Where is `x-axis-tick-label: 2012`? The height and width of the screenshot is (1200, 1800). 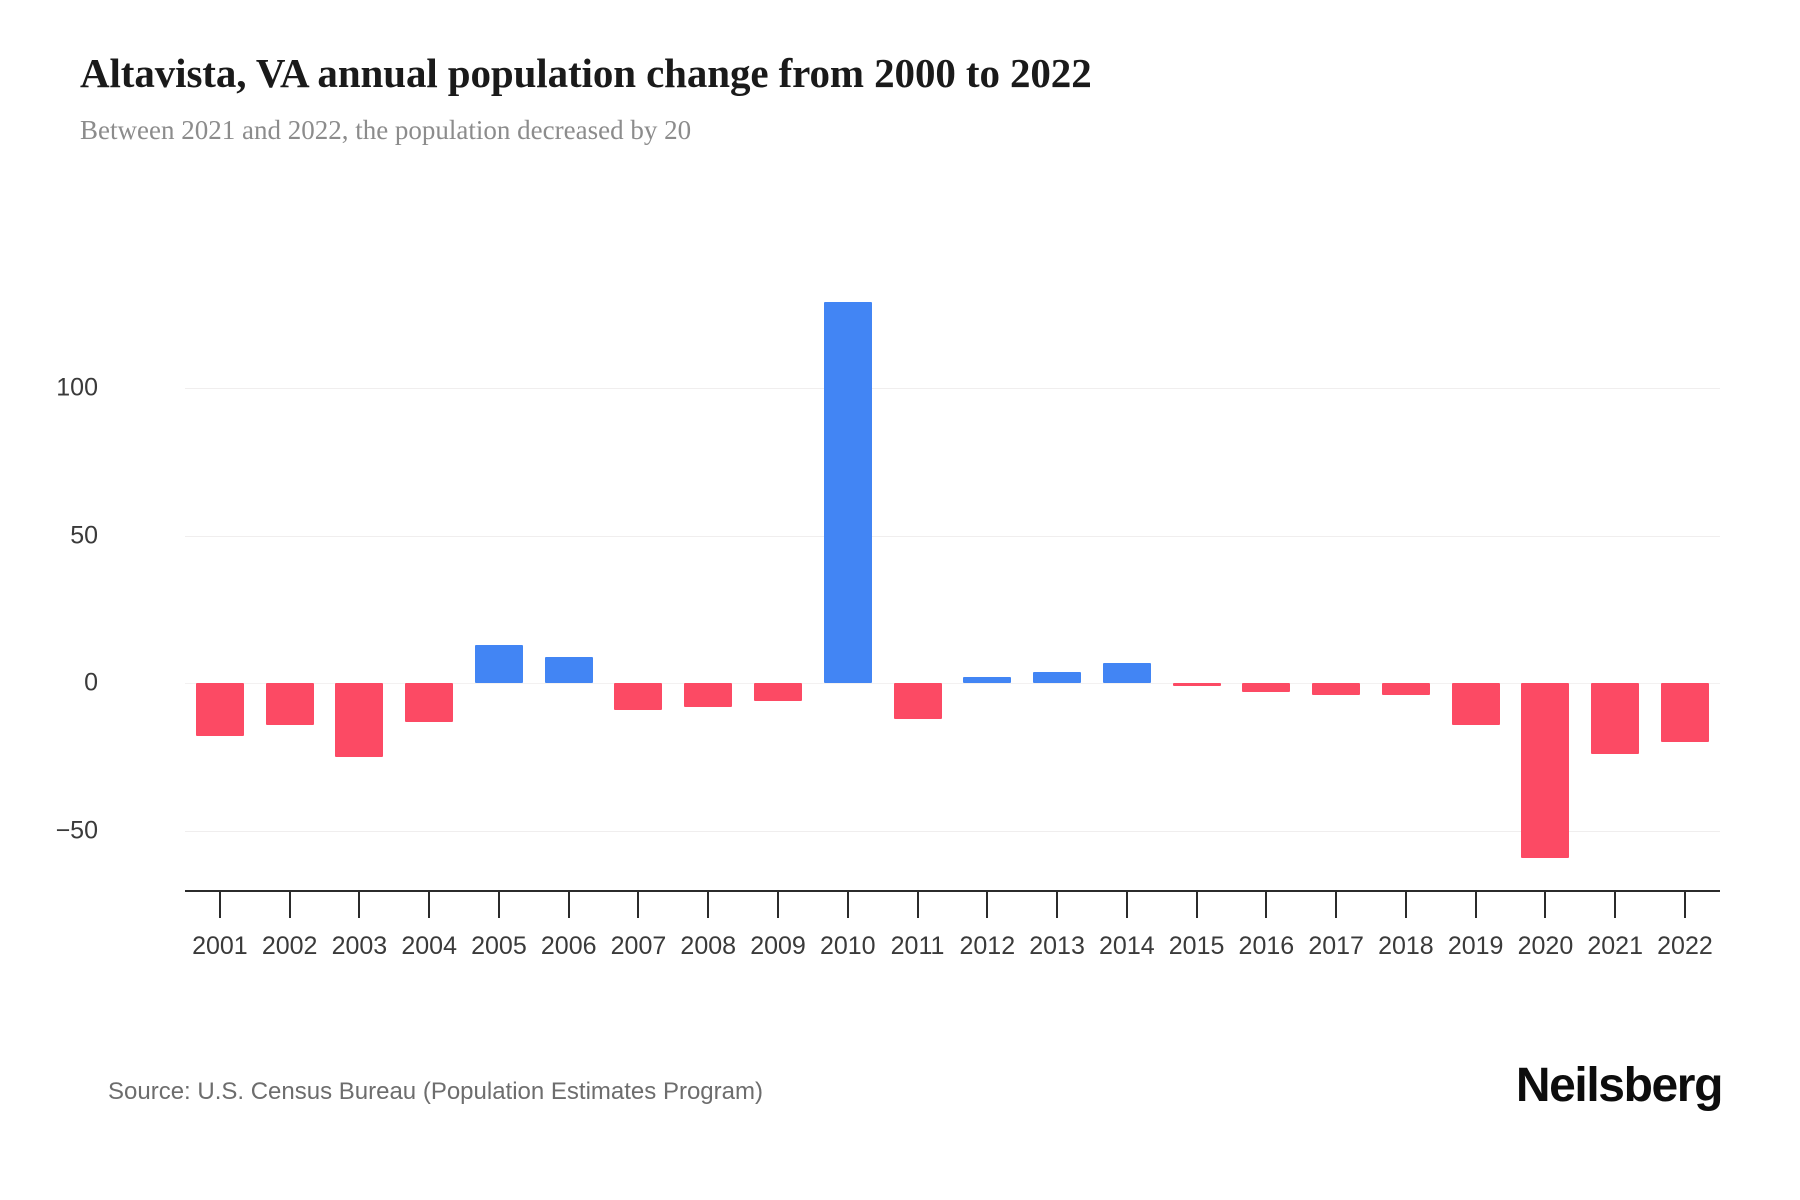
x-axis-tick-label: 2012 is located at coordinates (987, 946).